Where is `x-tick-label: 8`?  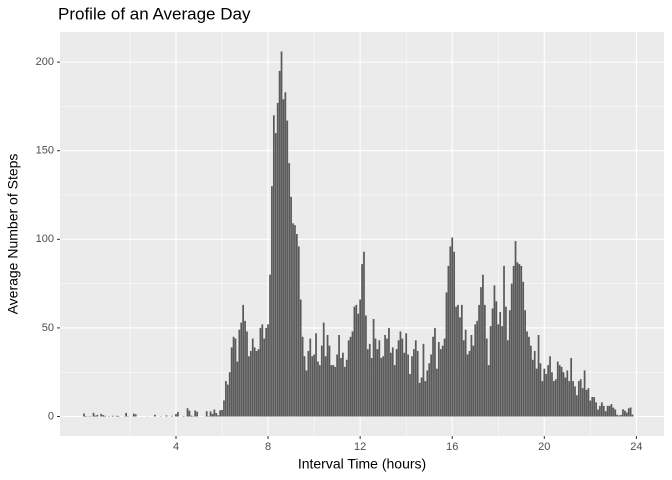 x-tick-label: 8 is located at coordinates (268, 447).